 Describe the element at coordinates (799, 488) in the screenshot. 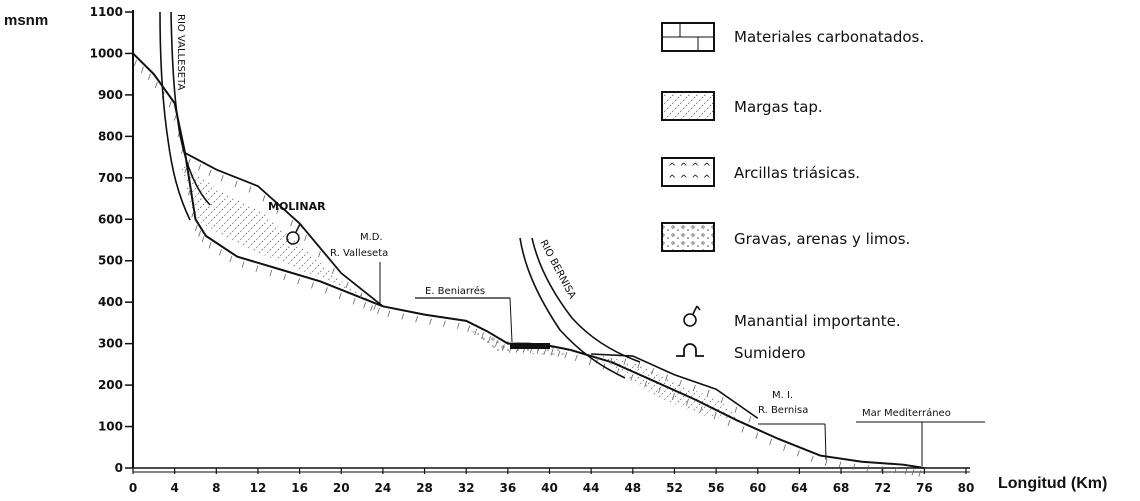

I see `x-tick-label: 64` at that location.